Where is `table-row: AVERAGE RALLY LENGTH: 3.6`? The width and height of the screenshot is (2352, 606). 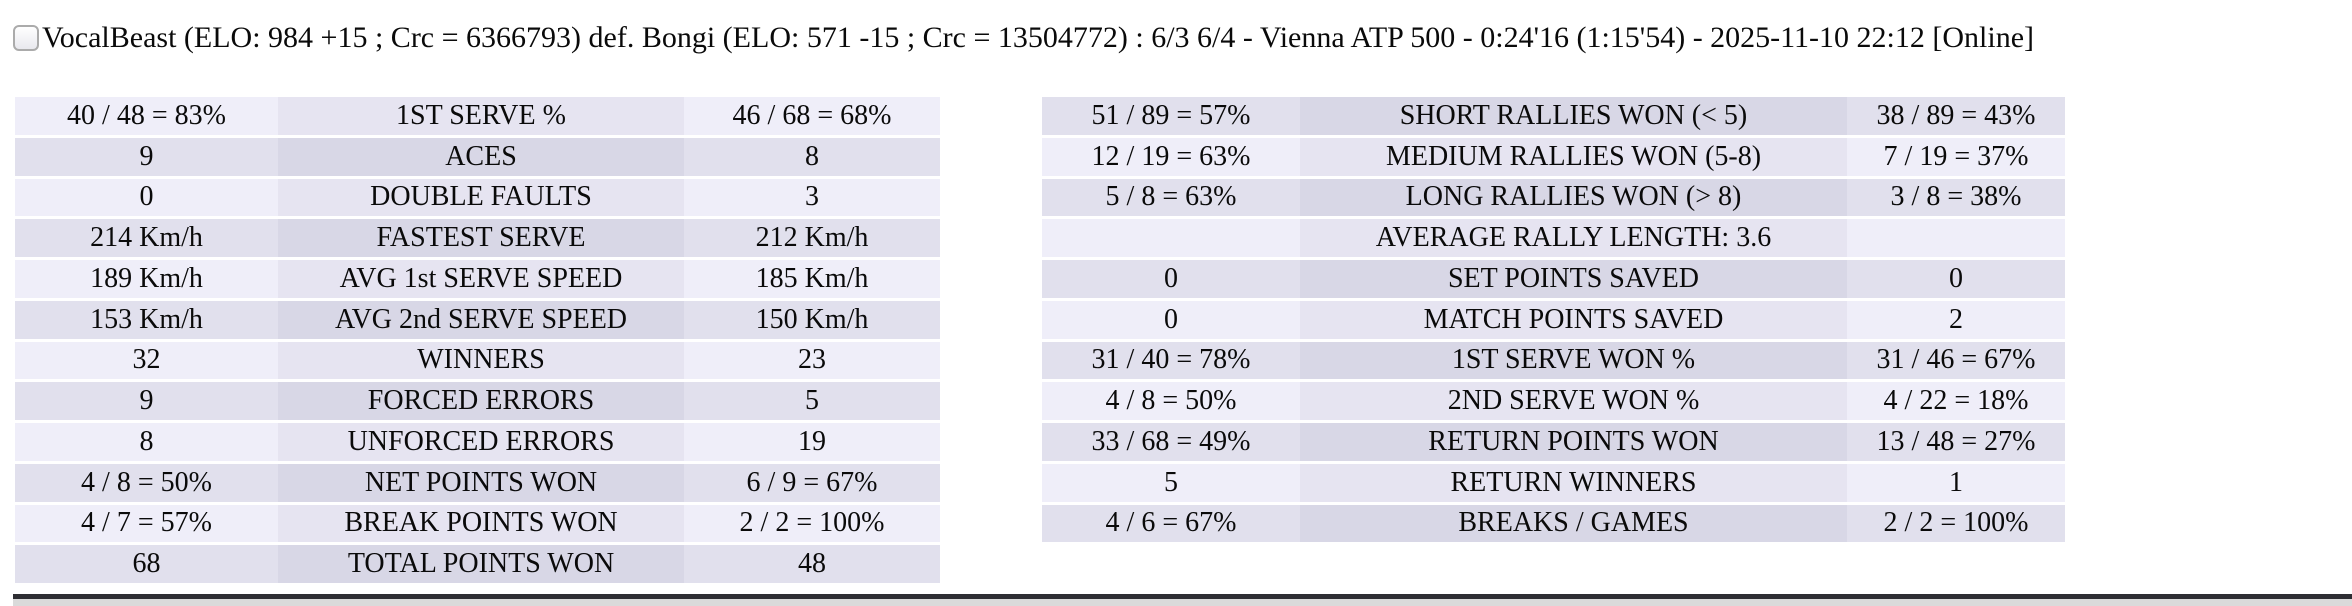
table-row: AVERAGE RALLY LENGTH: 3.6 is located at coordinates (1553, 238).